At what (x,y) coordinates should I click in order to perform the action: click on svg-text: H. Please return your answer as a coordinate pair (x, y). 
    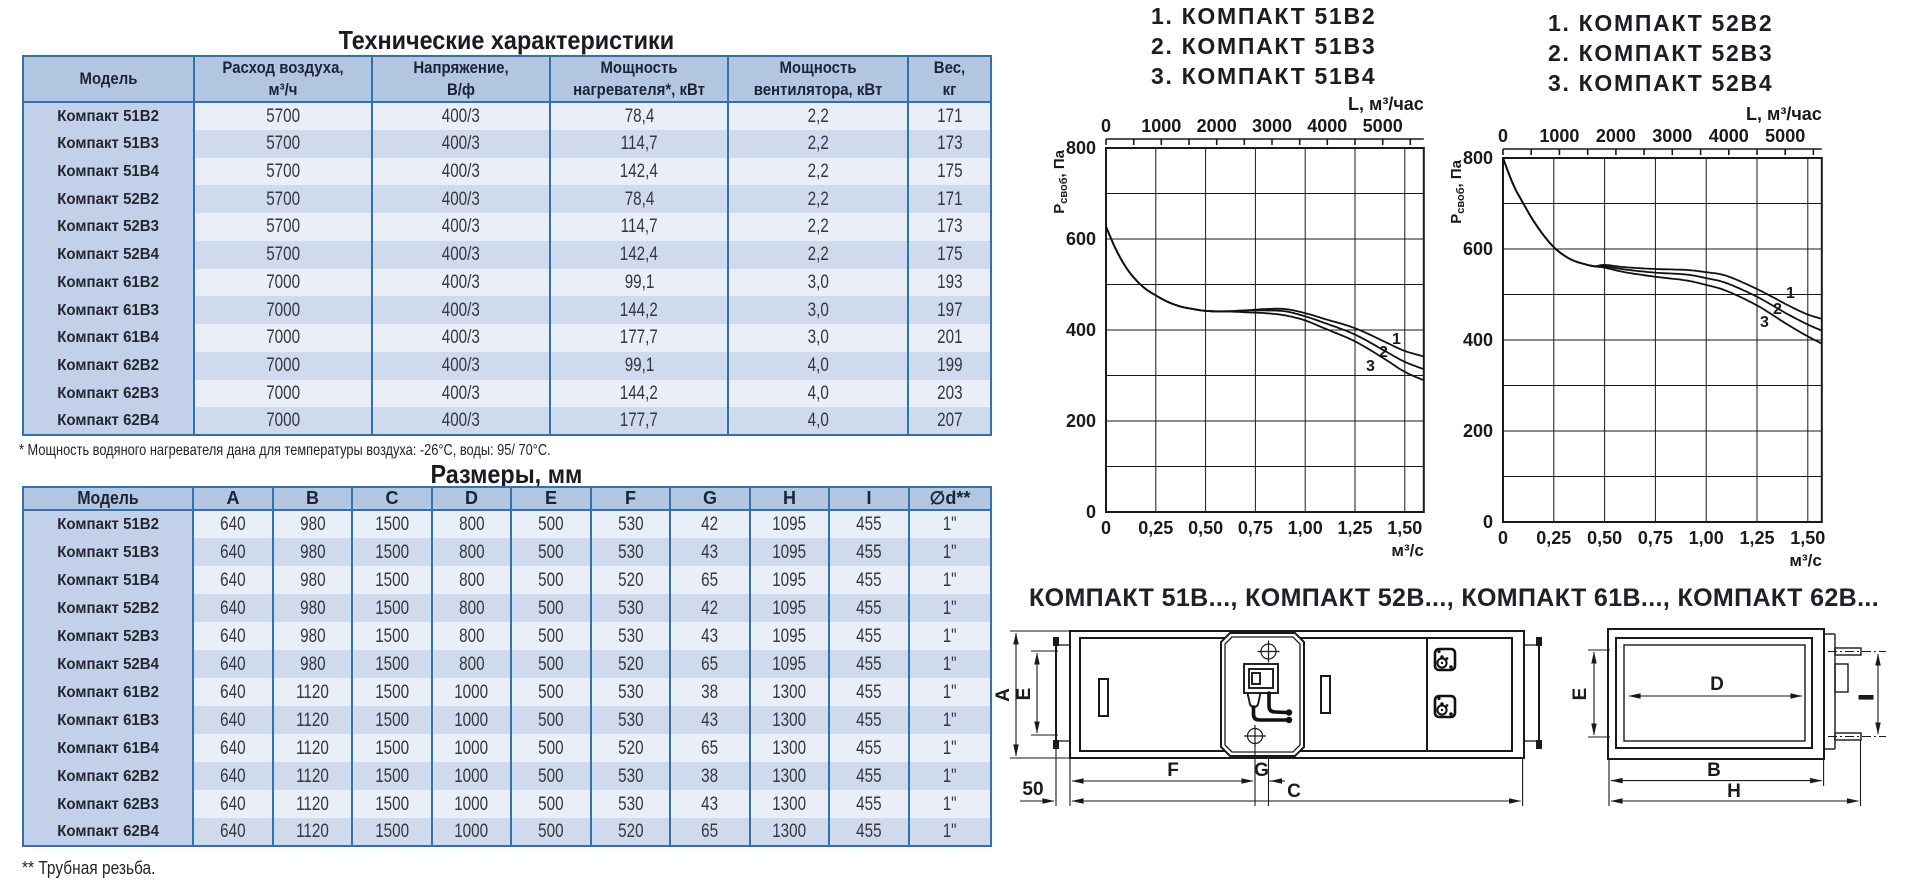
    Looking at the image, I should click on (1734, 791).